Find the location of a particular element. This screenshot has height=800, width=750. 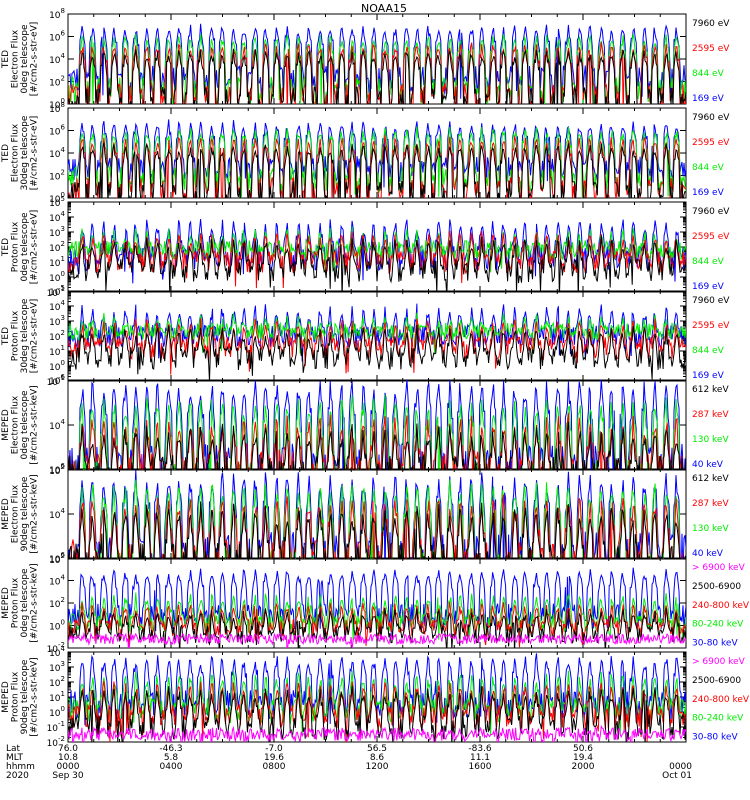

x-tick-lat: -83.6 is located at coordinates (480, 749).